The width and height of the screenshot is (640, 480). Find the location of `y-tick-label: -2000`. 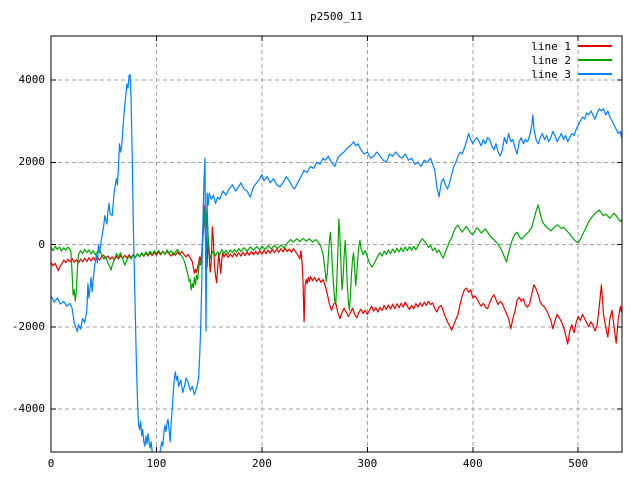

y-tick-label: -2000 is located at coordinates (28, 326).